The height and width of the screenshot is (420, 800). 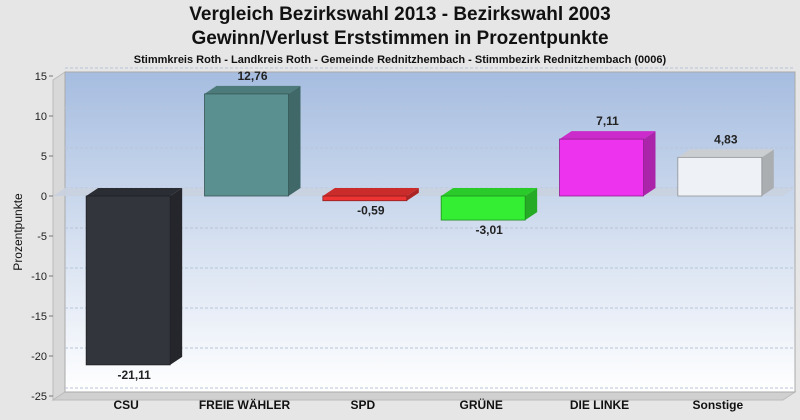 I want to click on plot-left-wall, so click(x=59, y=236).